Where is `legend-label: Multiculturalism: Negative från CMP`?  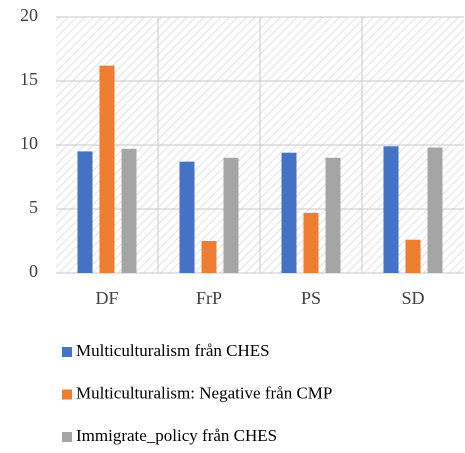 legend-label: Multiculturalism: Negative från CMP is located at coordinates (204, 392).